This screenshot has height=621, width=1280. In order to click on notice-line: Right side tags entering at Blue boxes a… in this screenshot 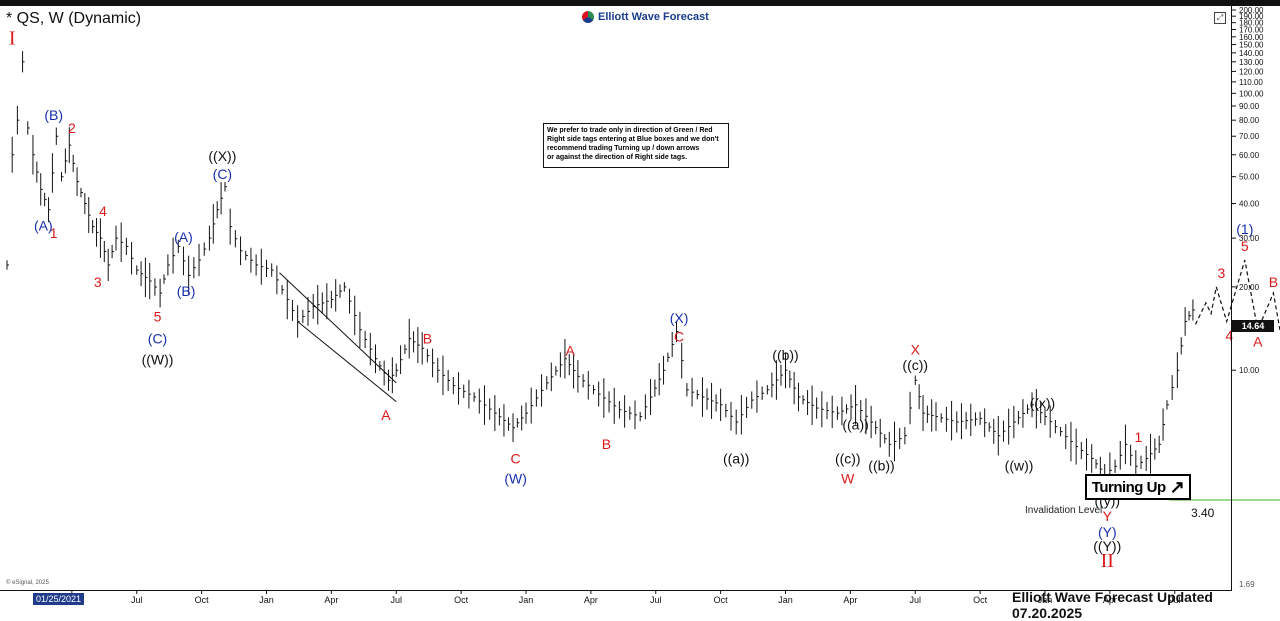, I will do `click(636, 139)`.